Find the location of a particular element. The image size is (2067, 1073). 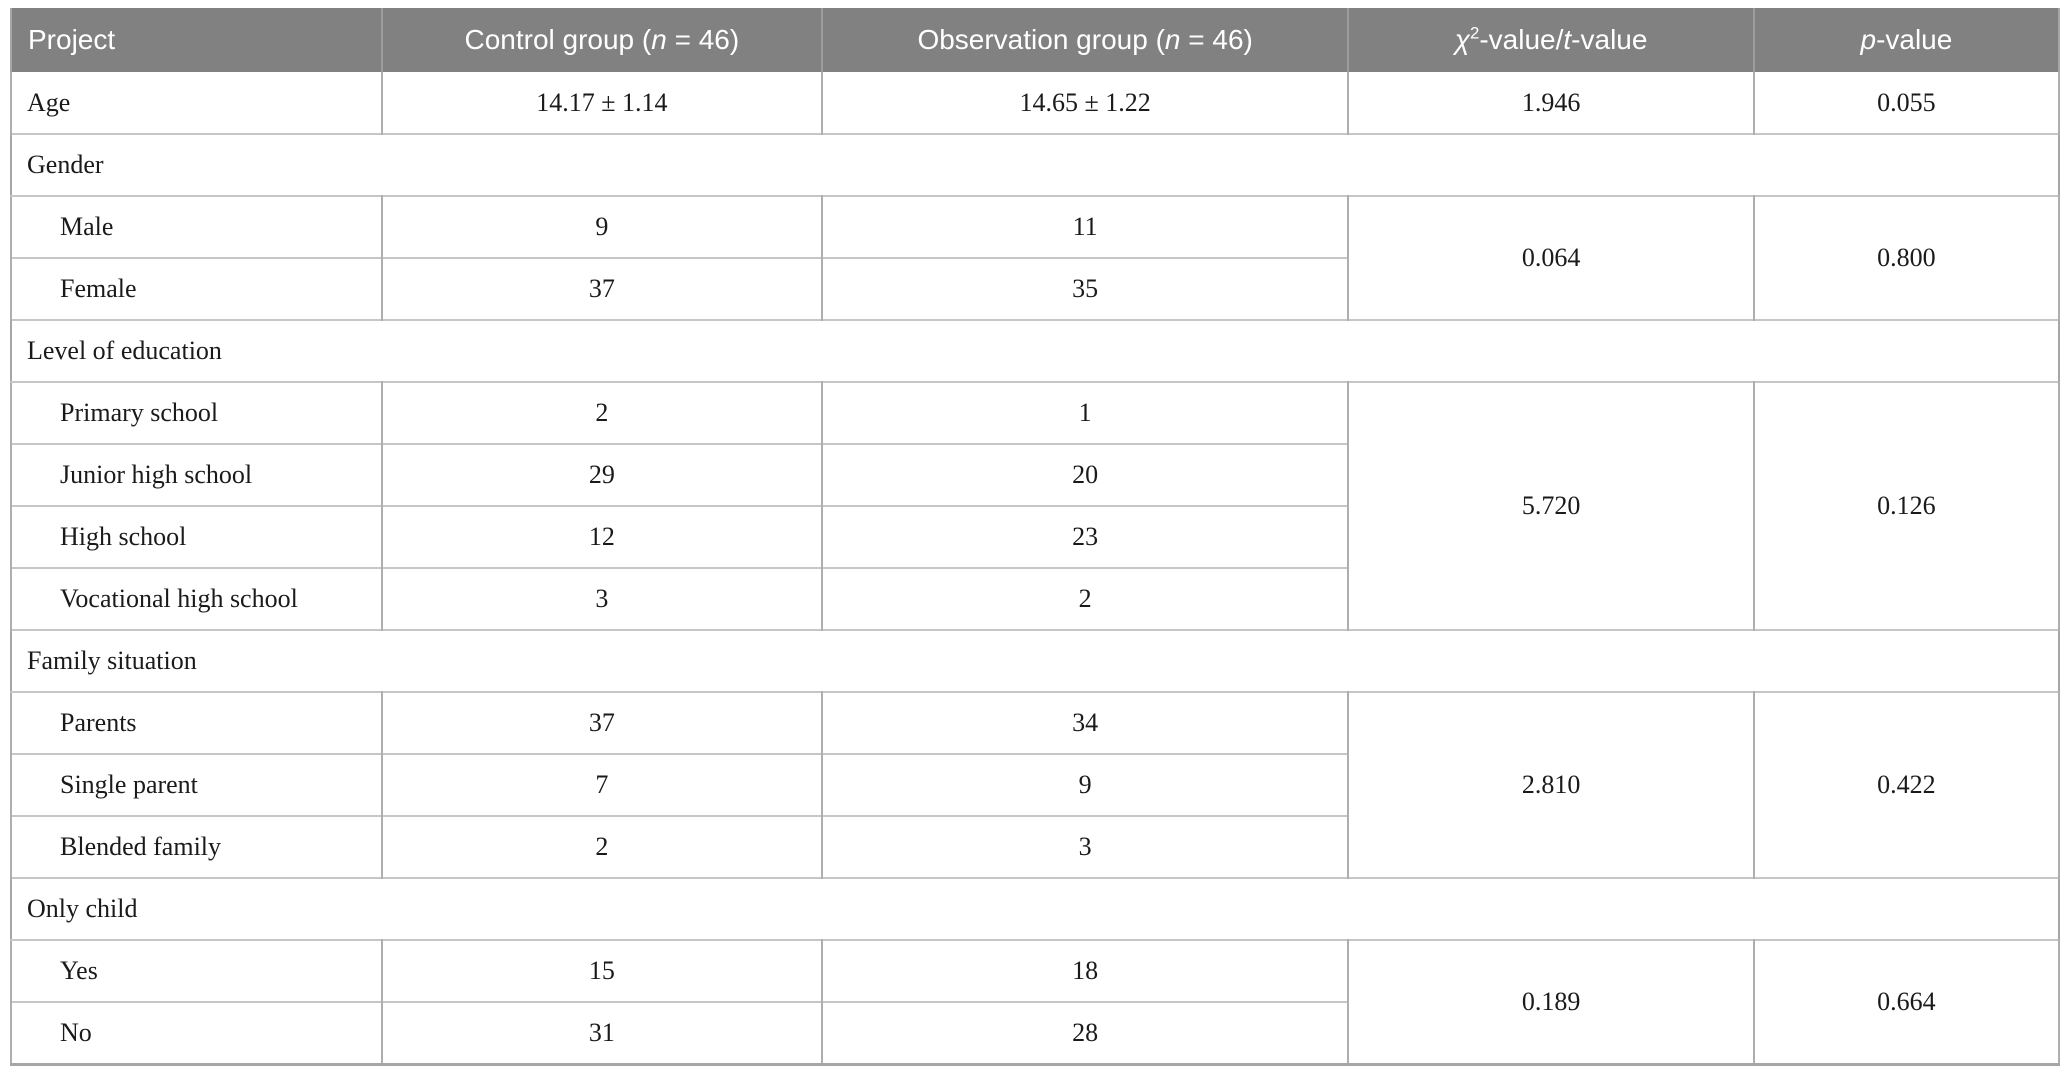

observation-value-cell: 35 is located at coordinates (1085, 288).